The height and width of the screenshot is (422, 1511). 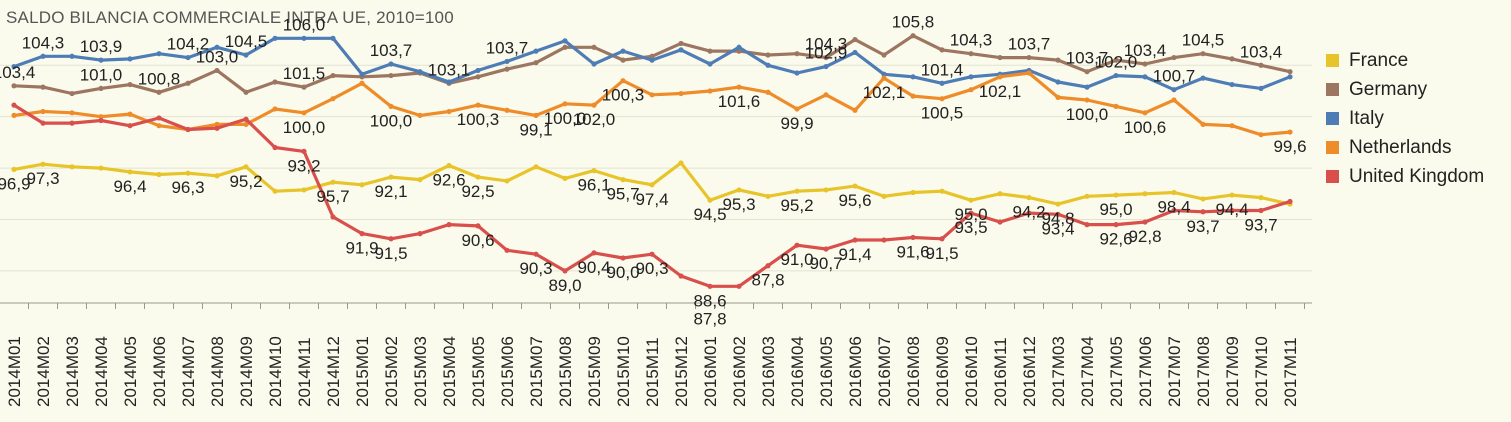 What do you see at coordinates (507, 47) in the screenshot?
I see `data-label: 103,7` at bounding box center [507, 47].